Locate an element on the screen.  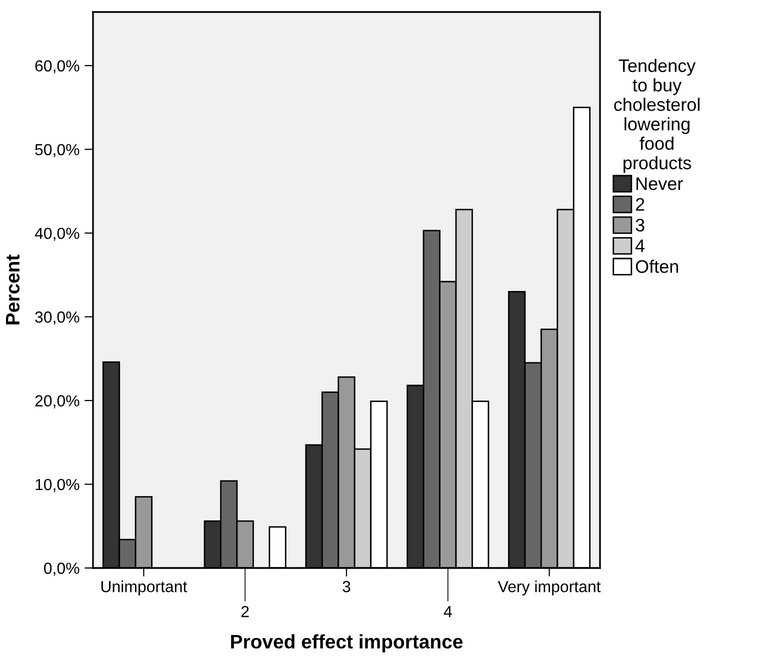
y-tick-label: 50,0% is located at coordinates (57, 151).